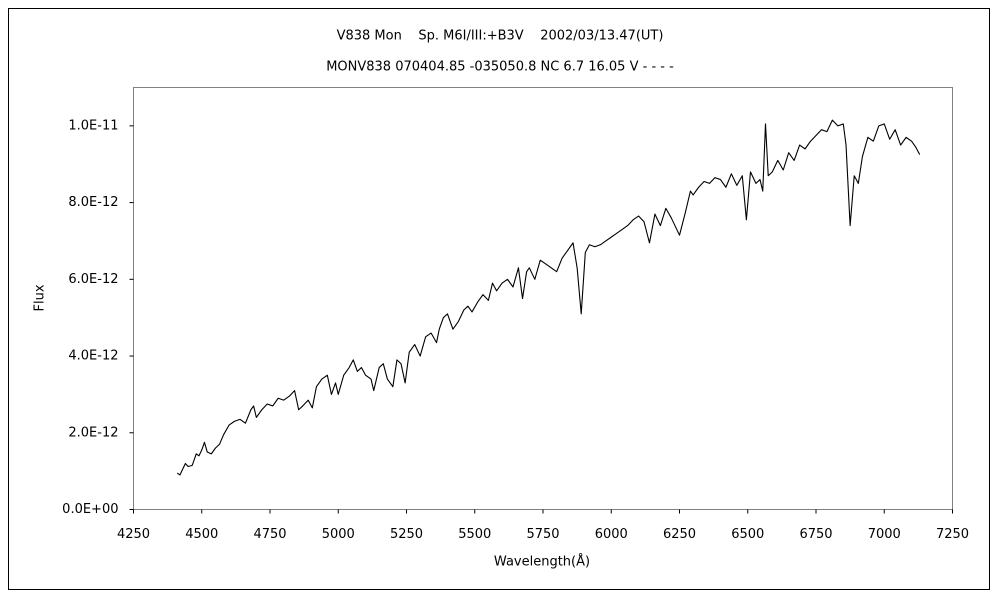 The width and height of the screenshot is (1000, 600). Describe the element at coordinates (542, 534) in the screenshot. I see `x-tick-label: 5750` at that location.